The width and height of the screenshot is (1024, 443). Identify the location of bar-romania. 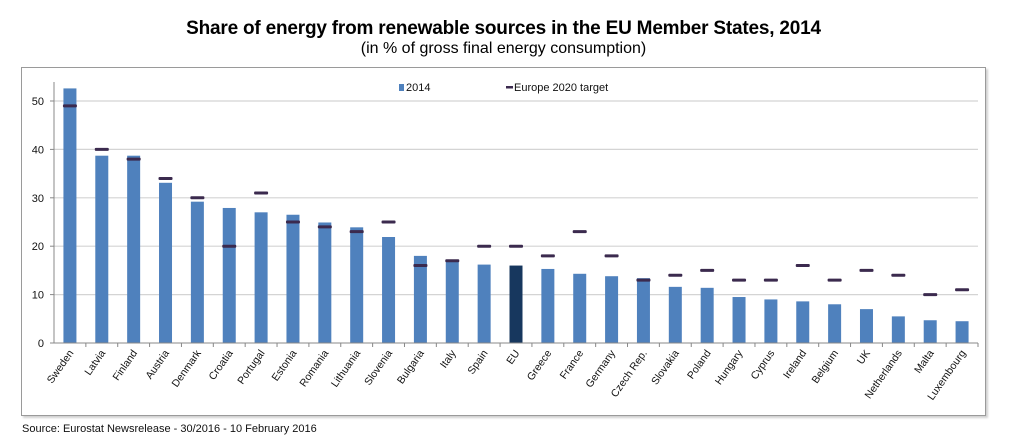
(325, 282).